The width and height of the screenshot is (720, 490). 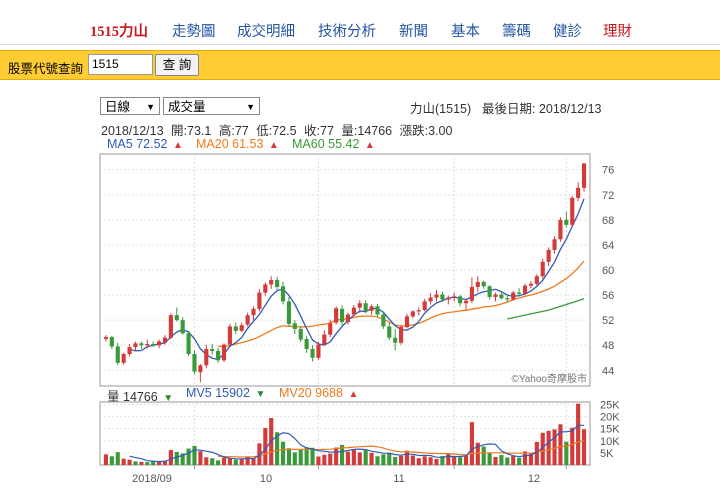 I want to click on ma60-line, so click(x=546, y=309).